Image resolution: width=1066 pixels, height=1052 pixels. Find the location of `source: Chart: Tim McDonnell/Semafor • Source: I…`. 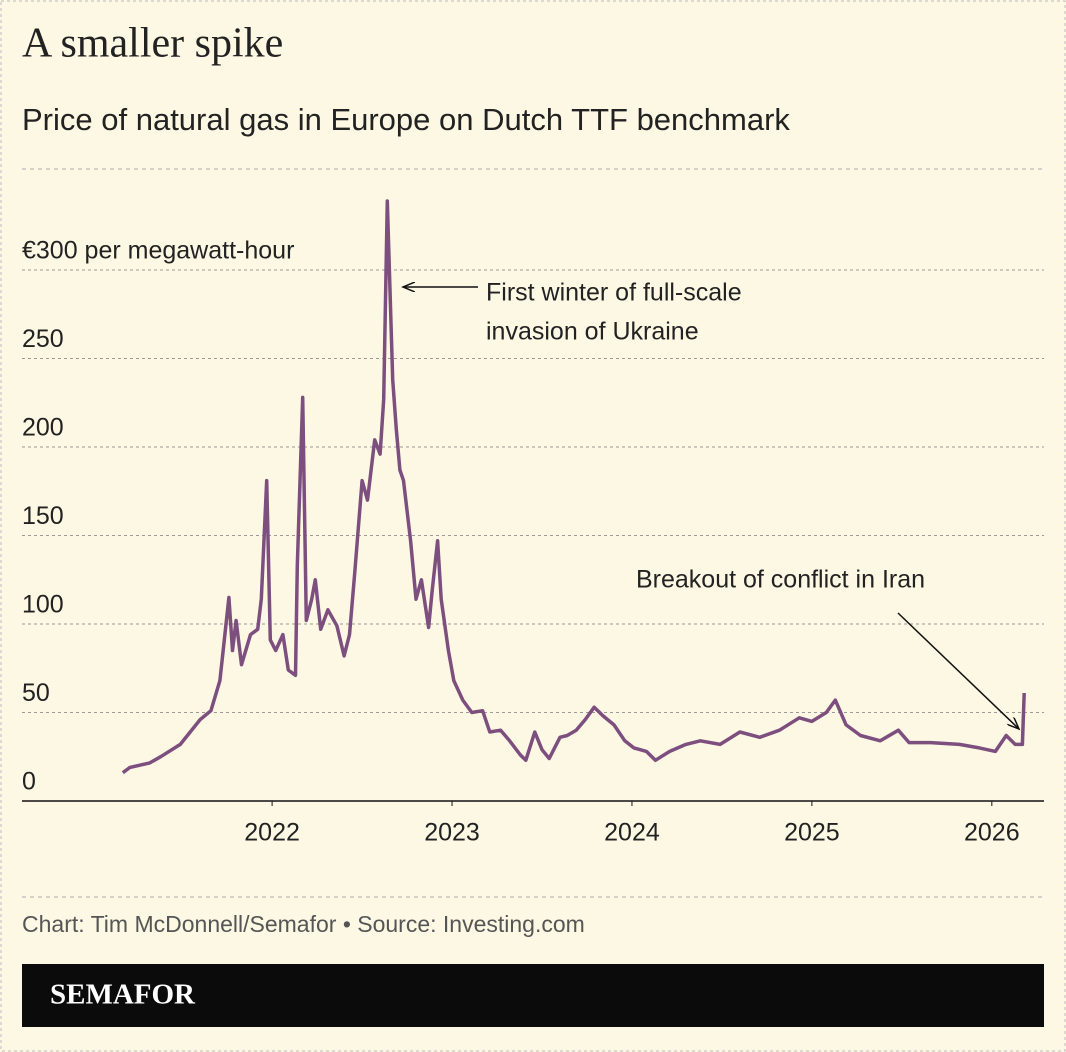

source: Chart: Tim McDonnell/Semafor • Source: I… is located at coordinates (303, 924).